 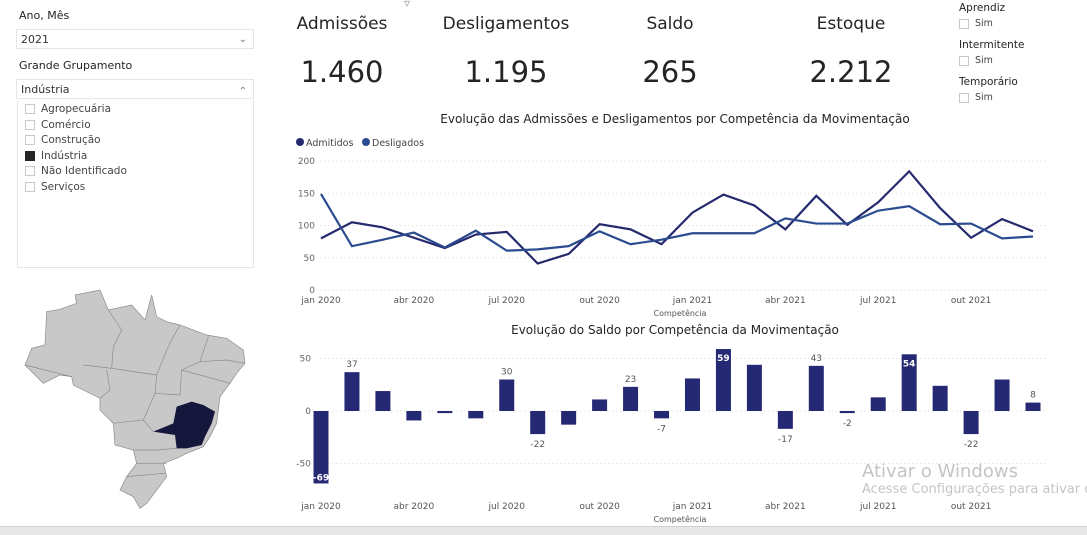 I want to click on slicer-label: Aprendiz, so click(x=982, y=8).